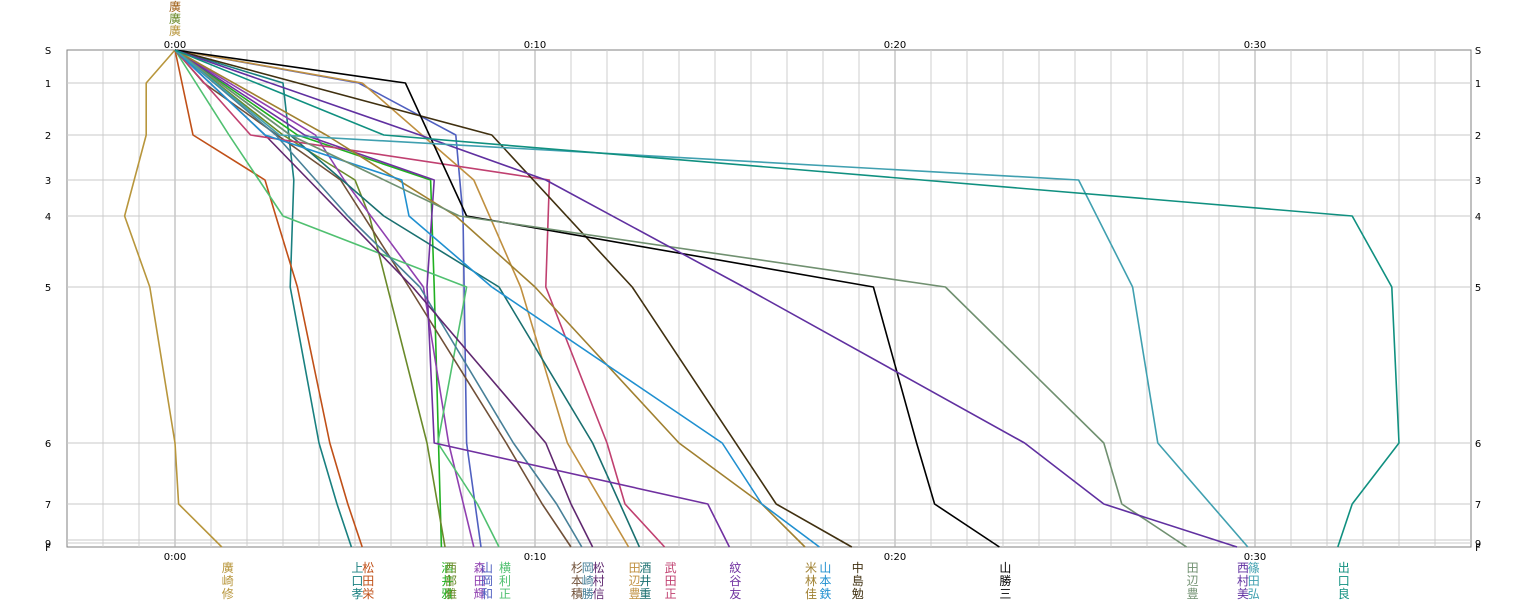 This screenshot has height=600, width=1524. Describe the element at coordinates (671, 568) in the screenshot. I see `finish-name-s14: 武` at that location.